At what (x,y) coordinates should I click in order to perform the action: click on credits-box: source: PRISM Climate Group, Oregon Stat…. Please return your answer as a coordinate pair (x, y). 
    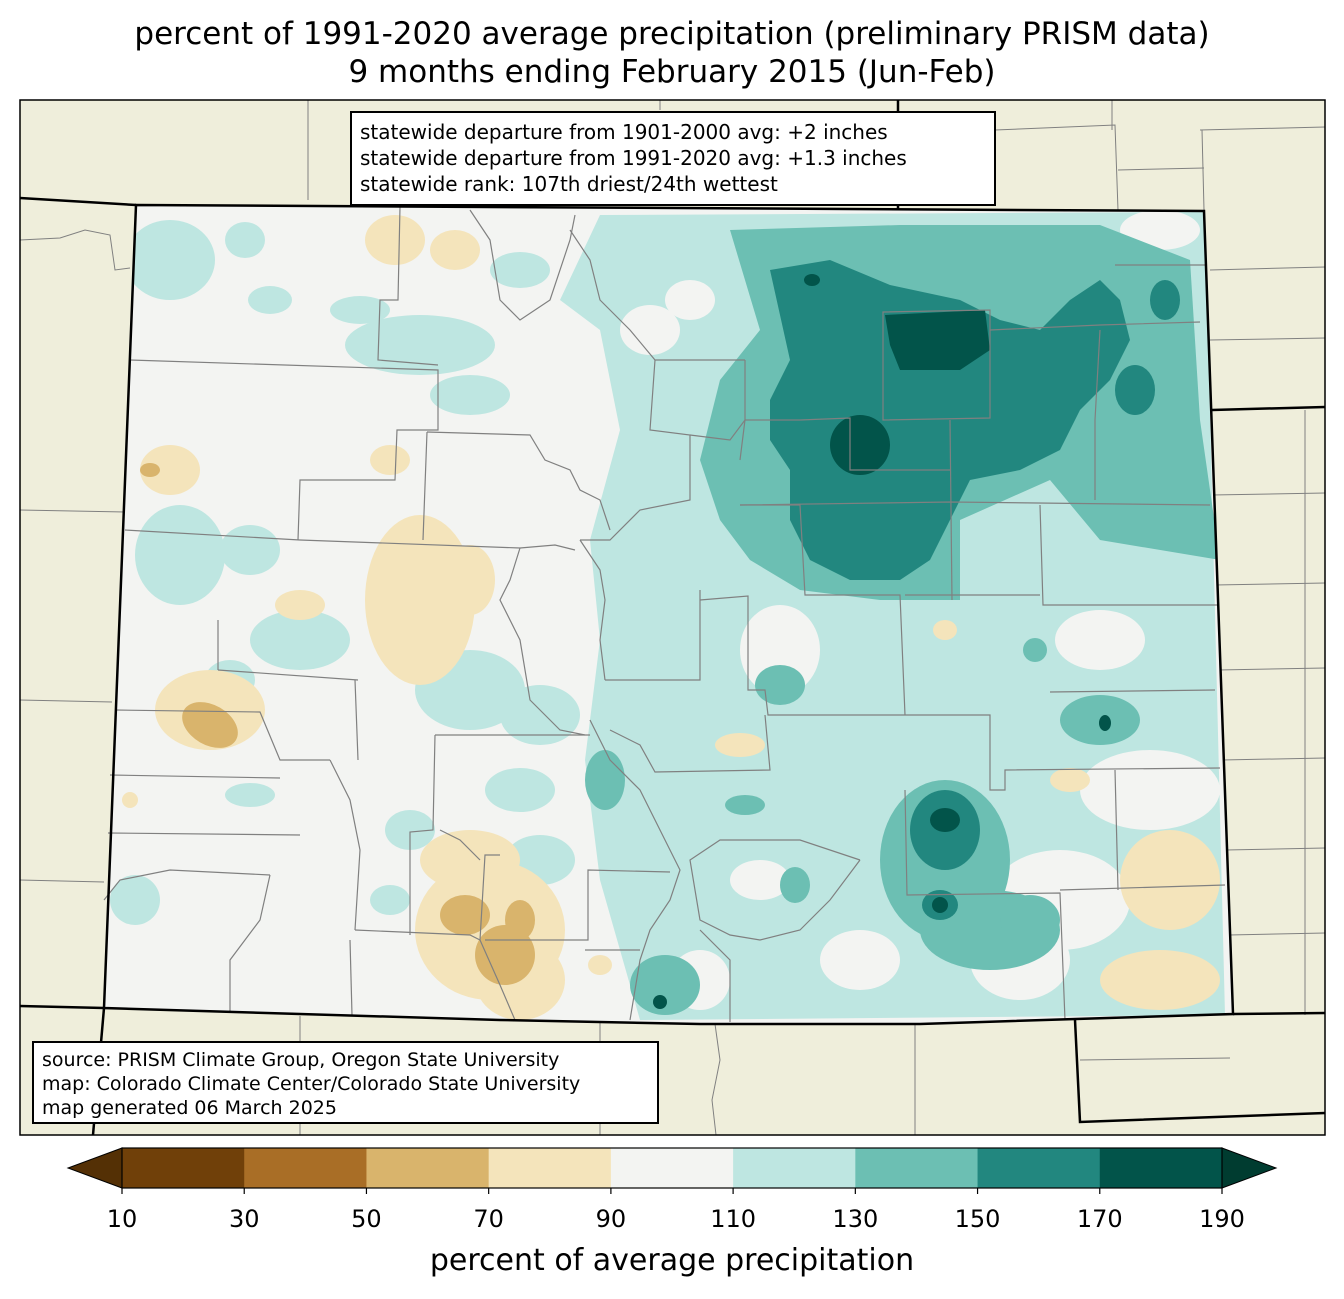
    Looking at the image, I should click on (345, 1082).